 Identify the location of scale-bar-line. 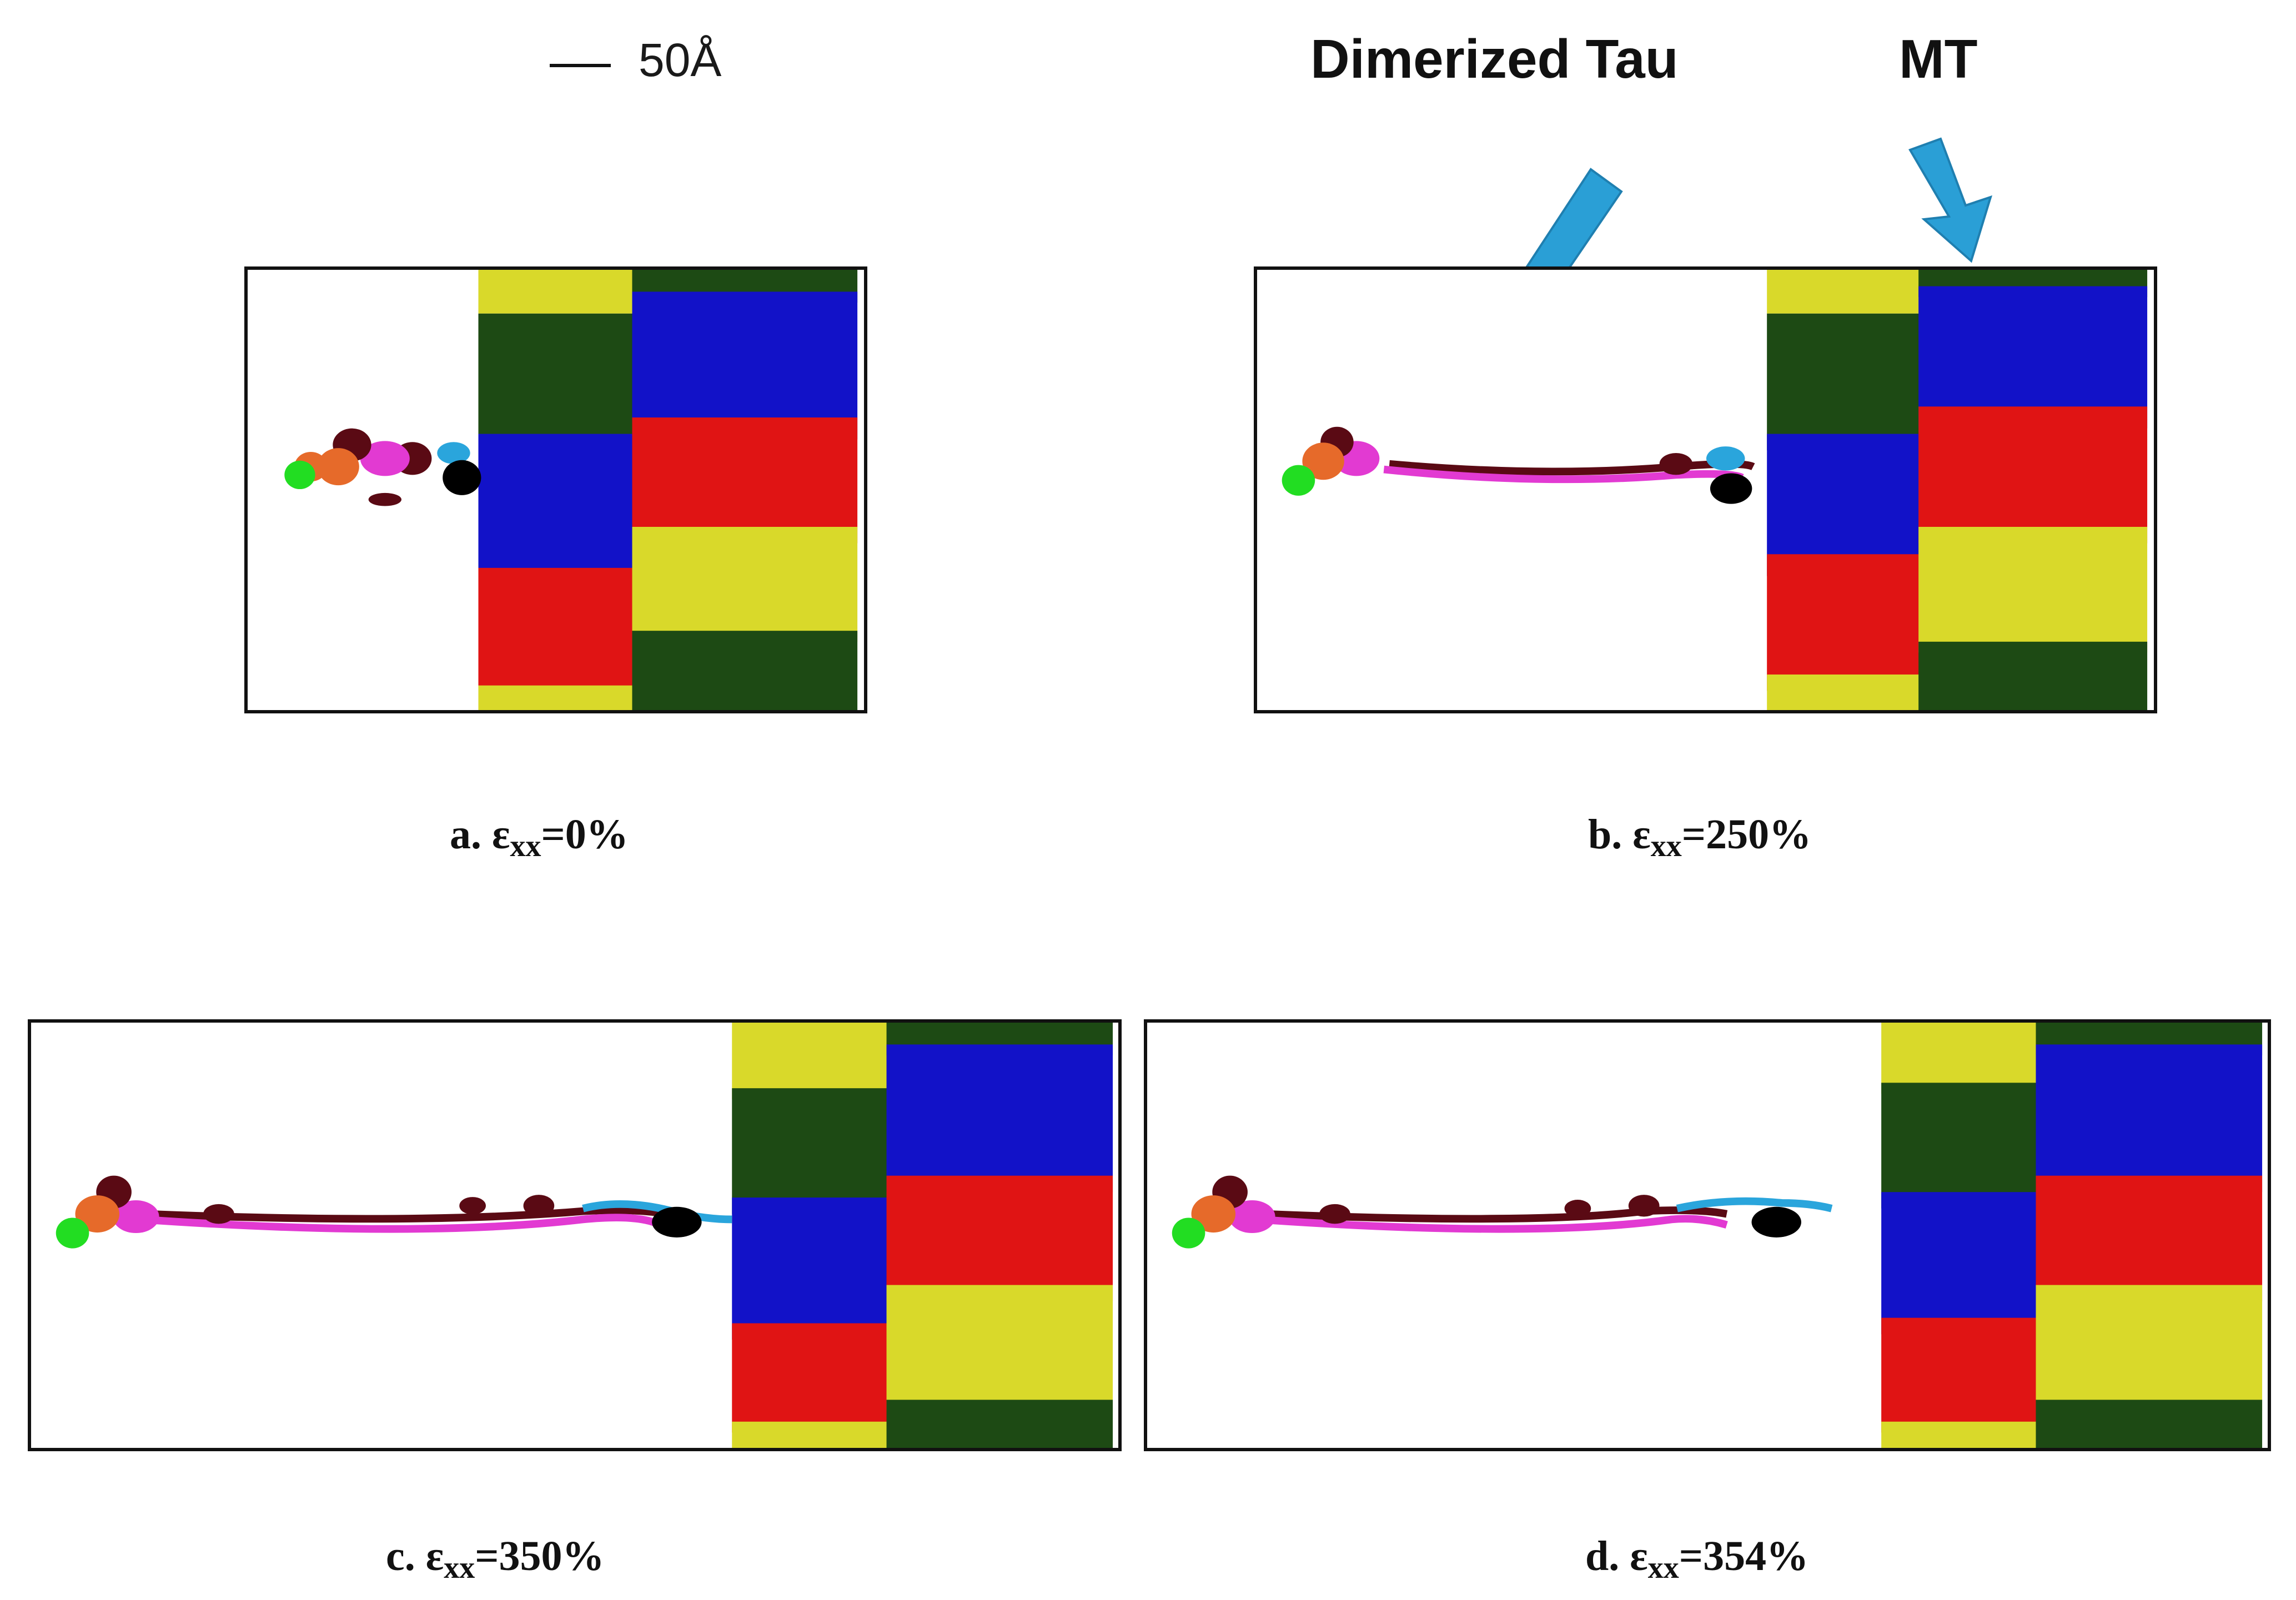
(580, 65).